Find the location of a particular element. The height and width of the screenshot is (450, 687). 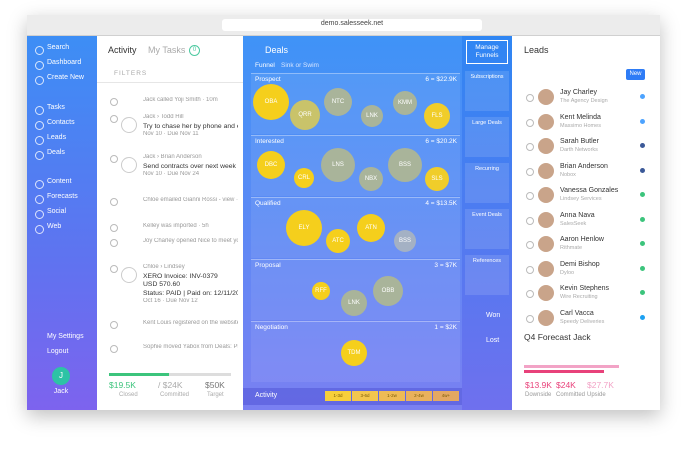

lead-name: Kevin Stephens is located at coordinates (585, 288).